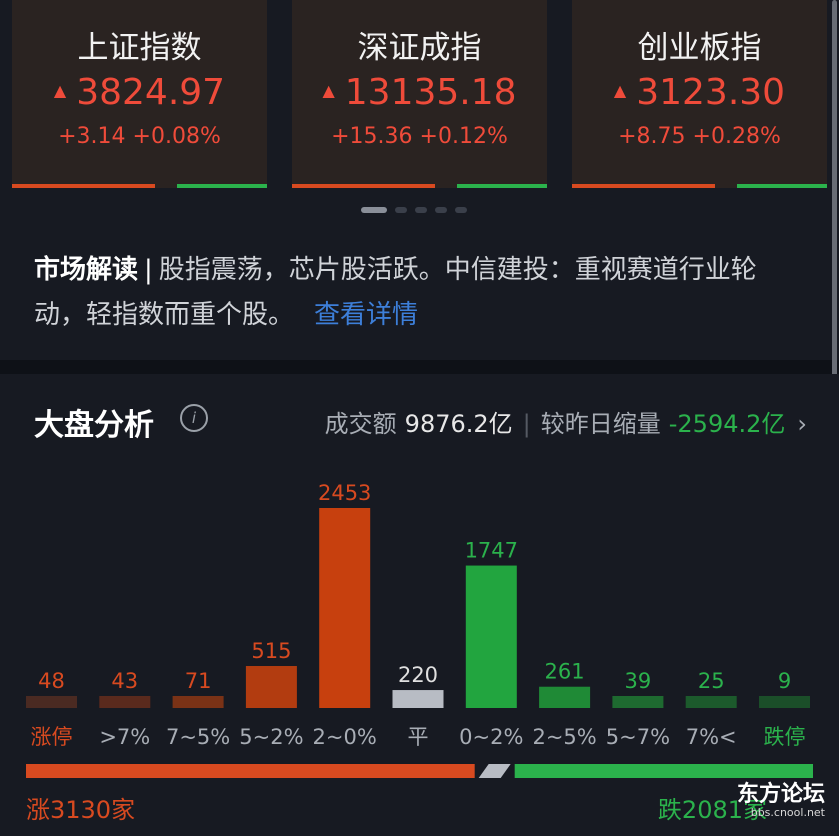  What do you see at coordinates (663, 771) in the screenshot?
I see `decliners-segment` at bounding box center [663, 771].